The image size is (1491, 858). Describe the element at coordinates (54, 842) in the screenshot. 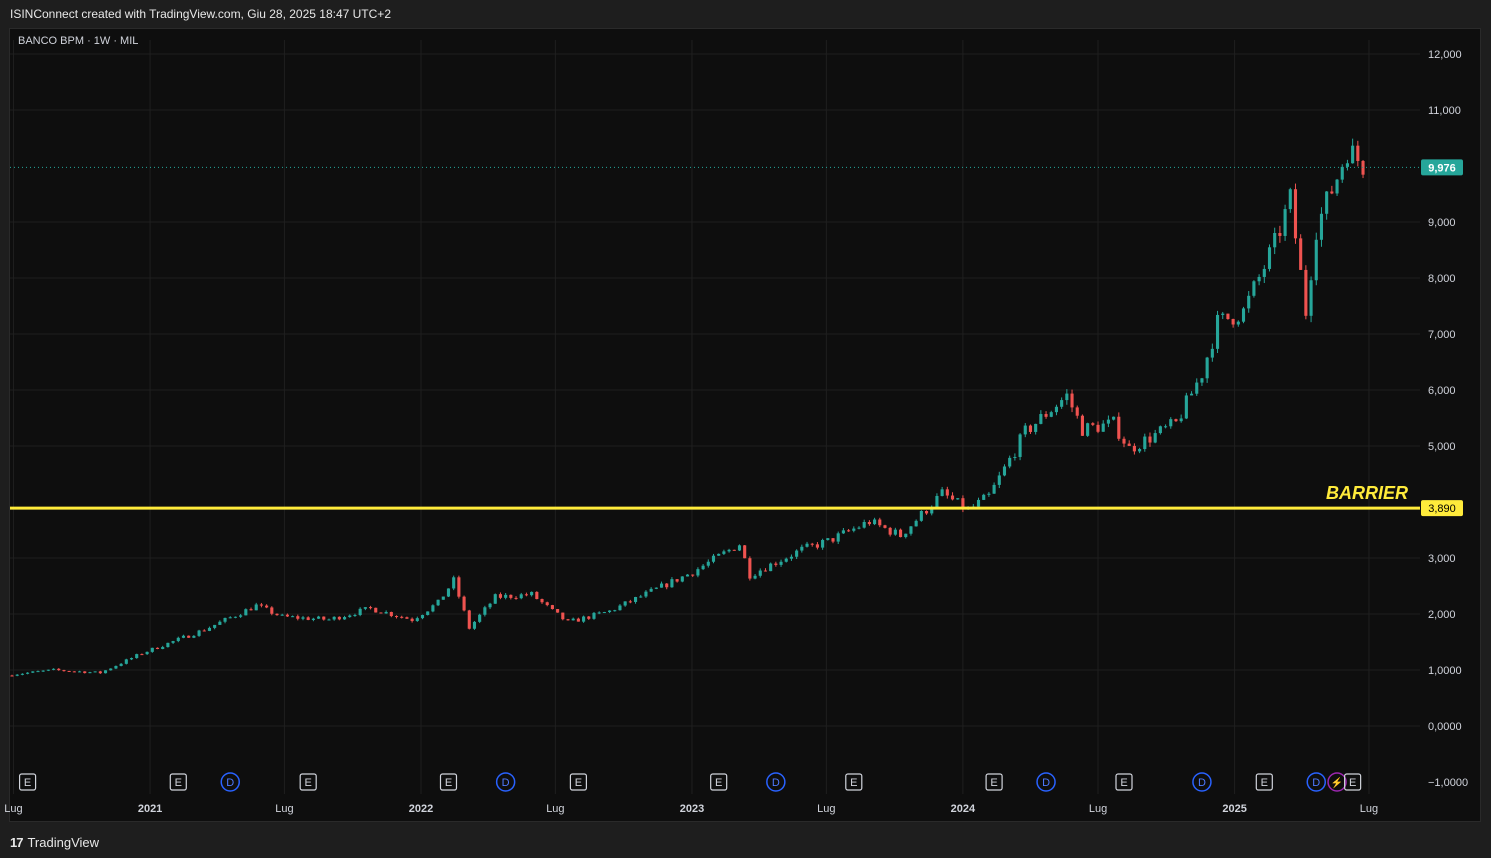

I see `tradingview-logo: 17 TradingView` at that location.